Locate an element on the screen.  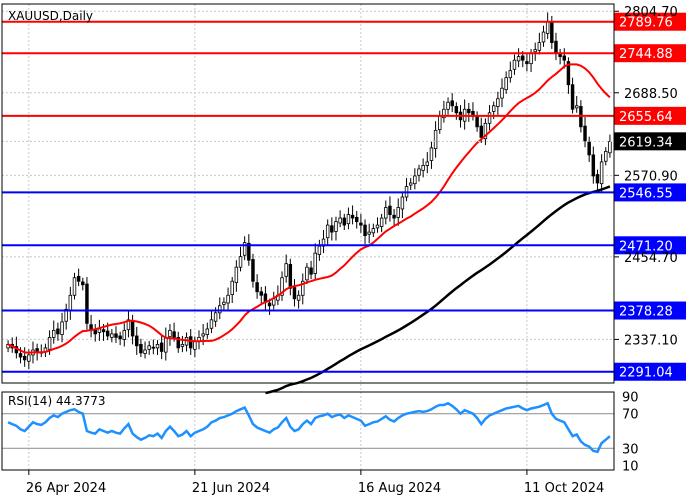
rsi-label: RSI(14) 44.3773 is located at coordinates (57, 401).